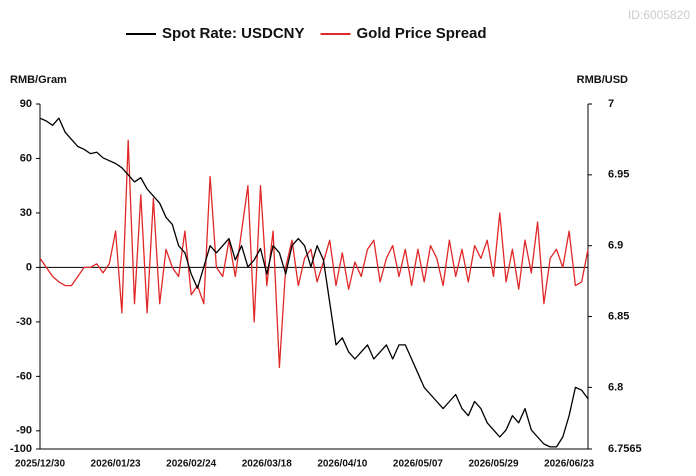 The image size is (696, 476). What do you see at coordinates (40, 464) in the screenshot?
I see `x-tick-label: 2025/12/30` at bounding box center [40, 464].